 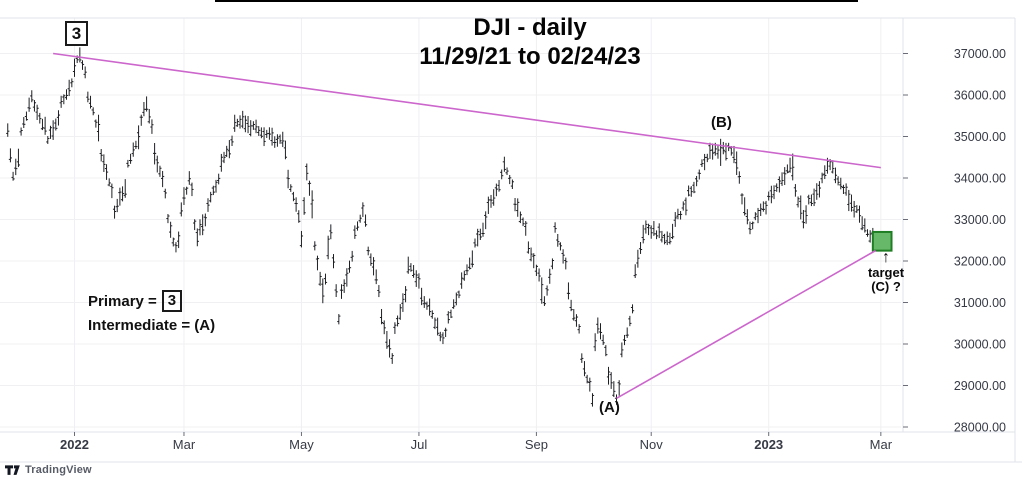 I want to click on price-tick-label: 29000.00, so click(x=980, y=386).